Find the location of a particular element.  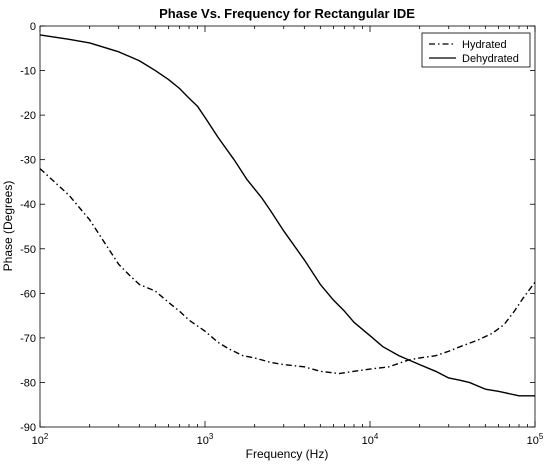

x-tick-exponent: 2 is located at coordinates (46, 436).